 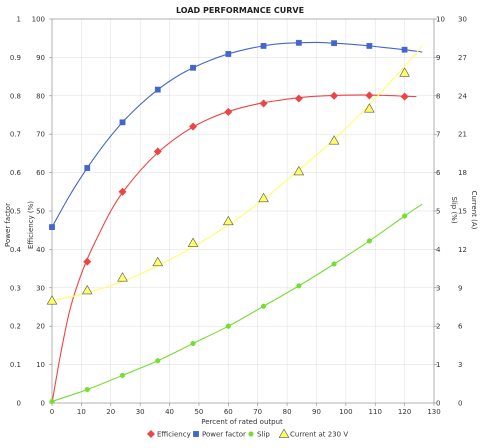 What do you see at coordinates (228, 412) in the screenshot?
I see `x-tick-label: 60` at bounding box center [228, 412].